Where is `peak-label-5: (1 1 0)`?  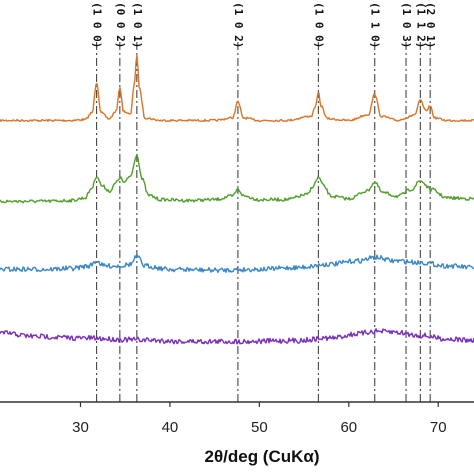
peak-label-5: (1 1 0) is located at coordinates (375, 25).